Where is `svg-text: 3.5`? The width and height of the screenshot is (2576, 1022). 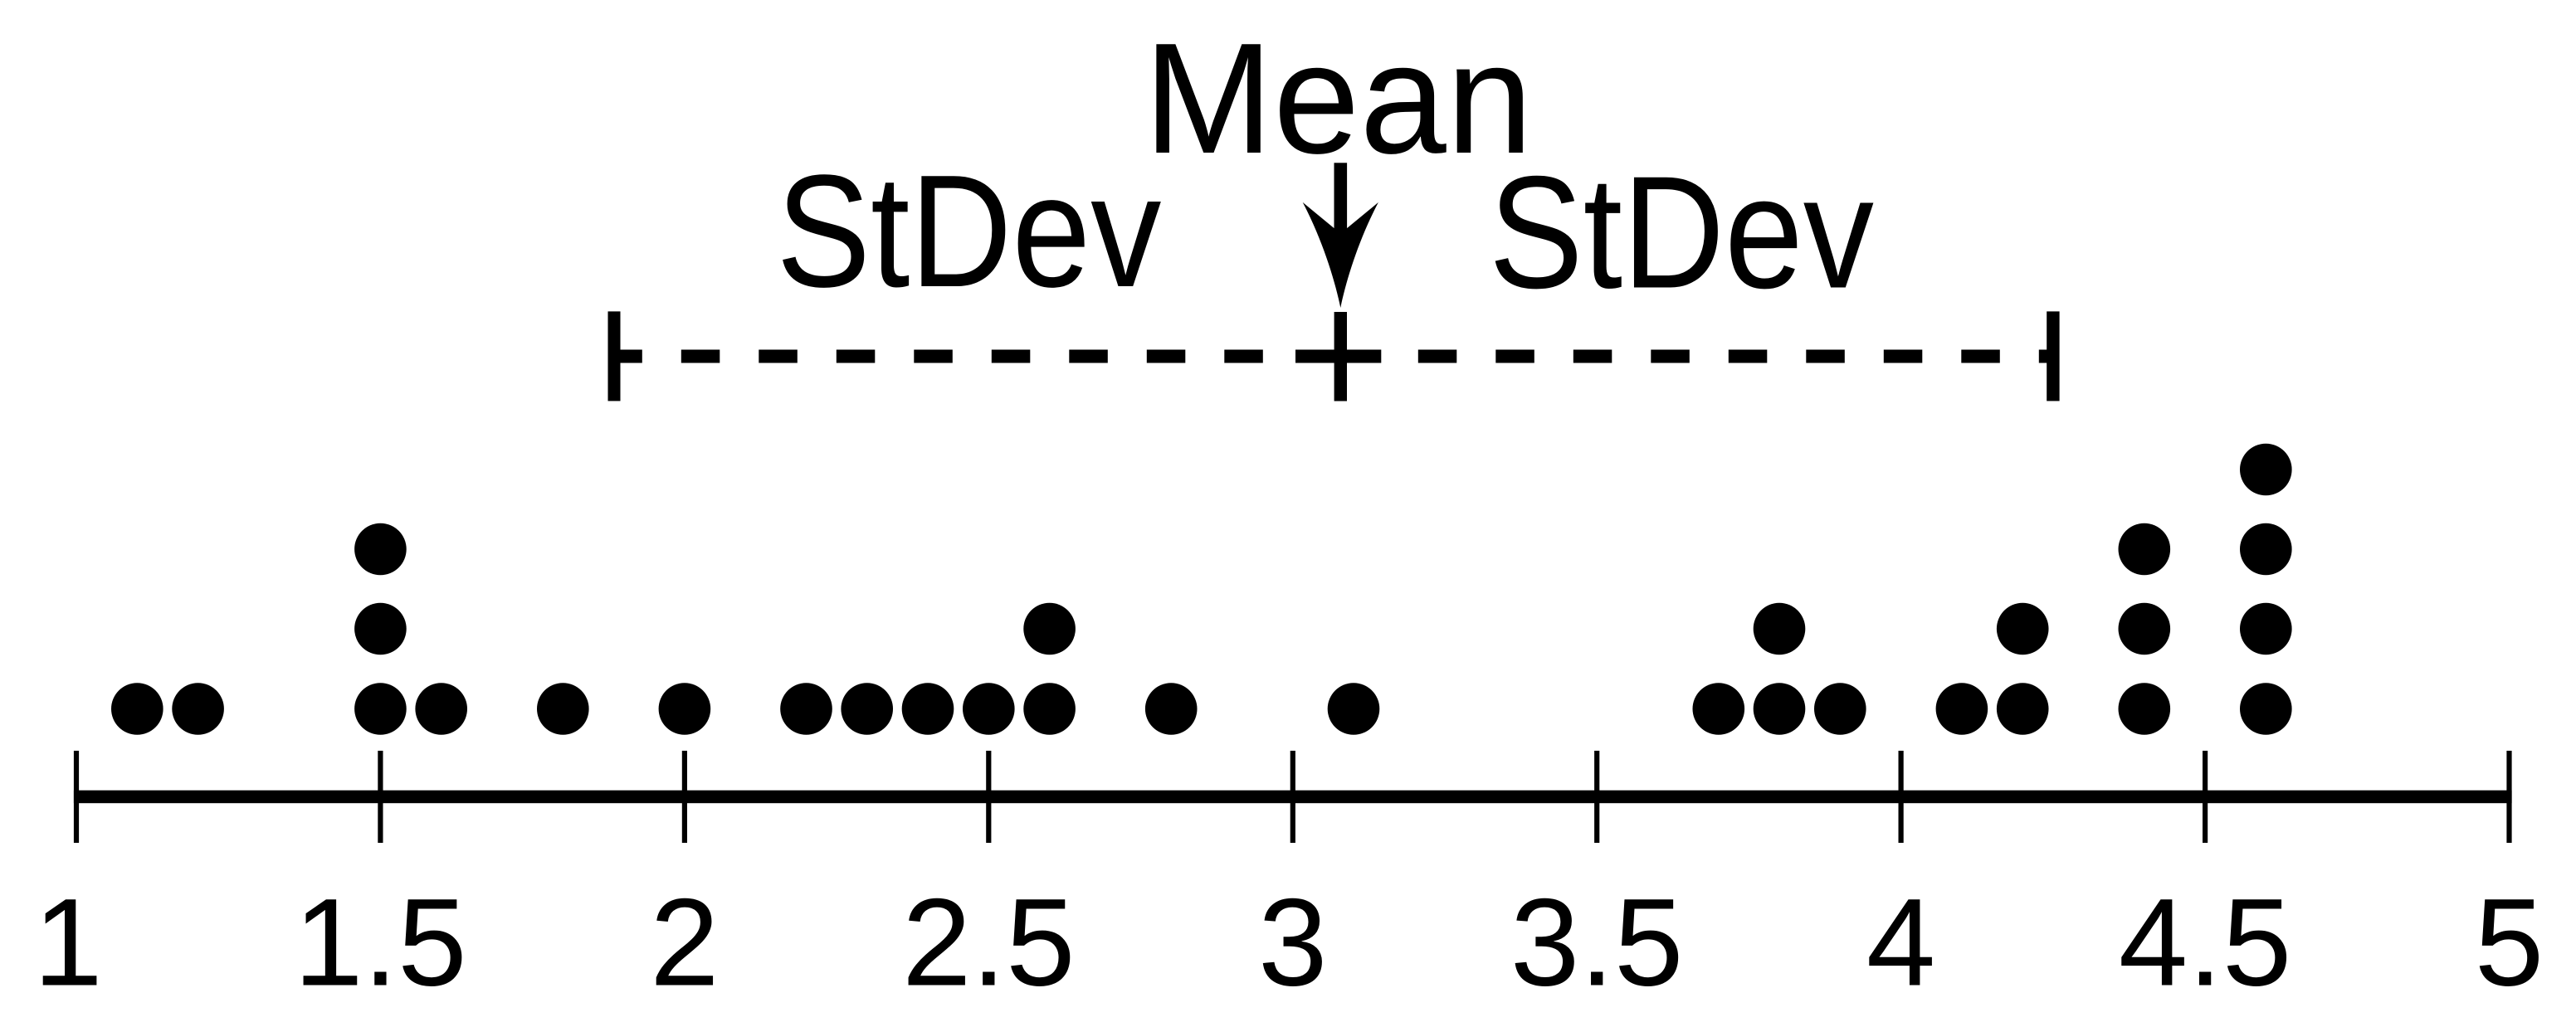 svg-text: 3.5 is located at coordinates (1597, 942).